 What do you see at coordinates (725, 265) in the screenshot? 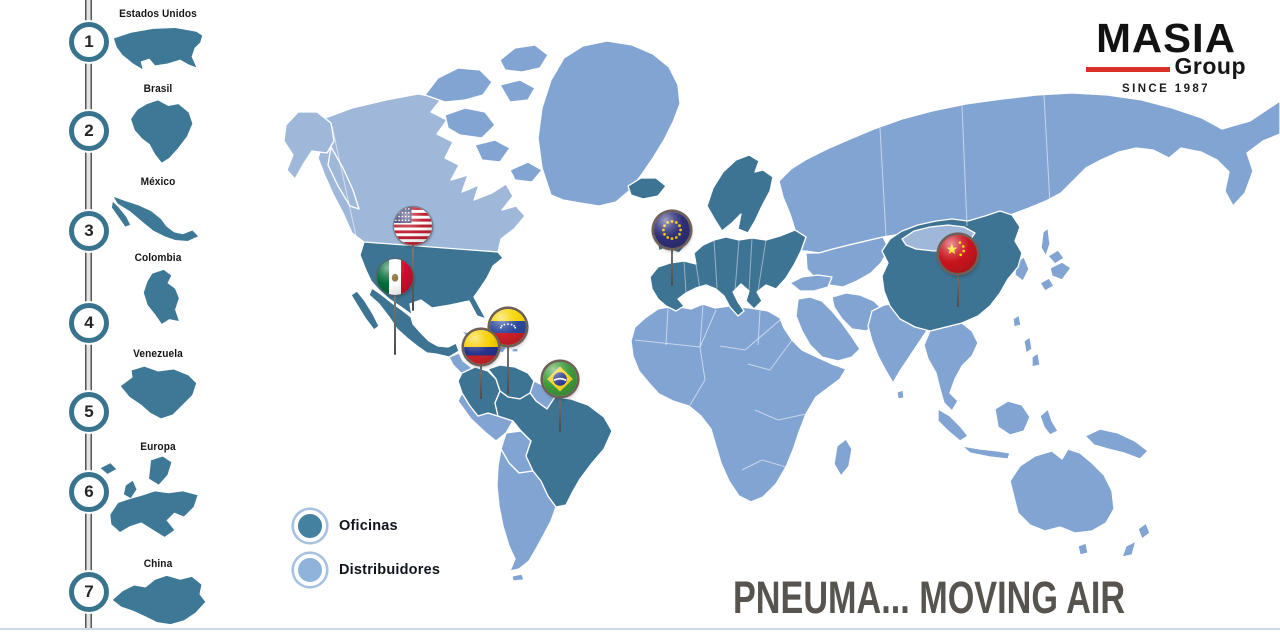
I see `map-europe-borders` at bounding box center [725, 265].